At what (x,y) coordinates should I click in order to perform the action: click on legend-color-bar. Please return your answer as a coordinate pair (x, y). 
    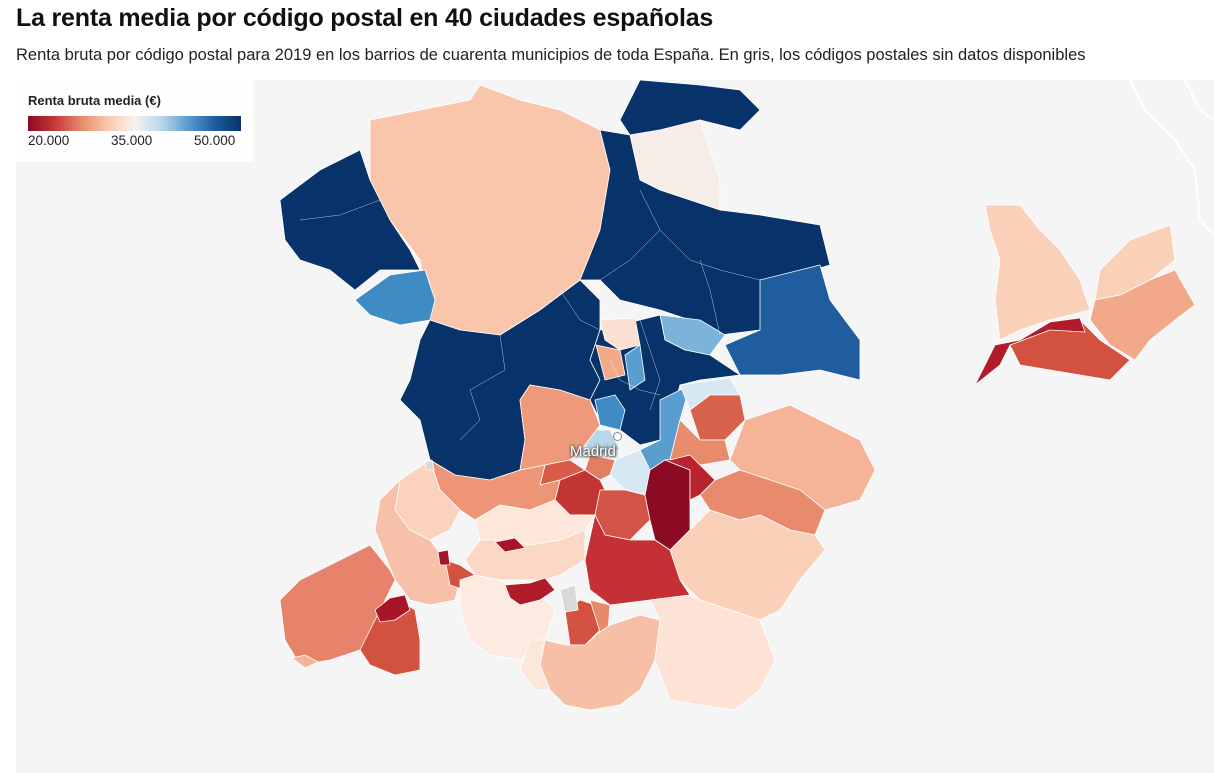
    Looking at the image, I should click on (134, 123).